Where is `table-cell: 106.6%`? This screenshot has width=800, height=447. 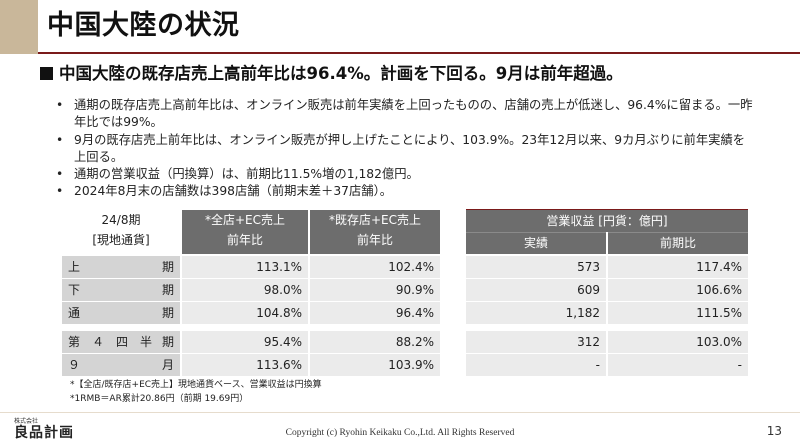
table-cell: 106.6% is located at coordinates (678, 290).